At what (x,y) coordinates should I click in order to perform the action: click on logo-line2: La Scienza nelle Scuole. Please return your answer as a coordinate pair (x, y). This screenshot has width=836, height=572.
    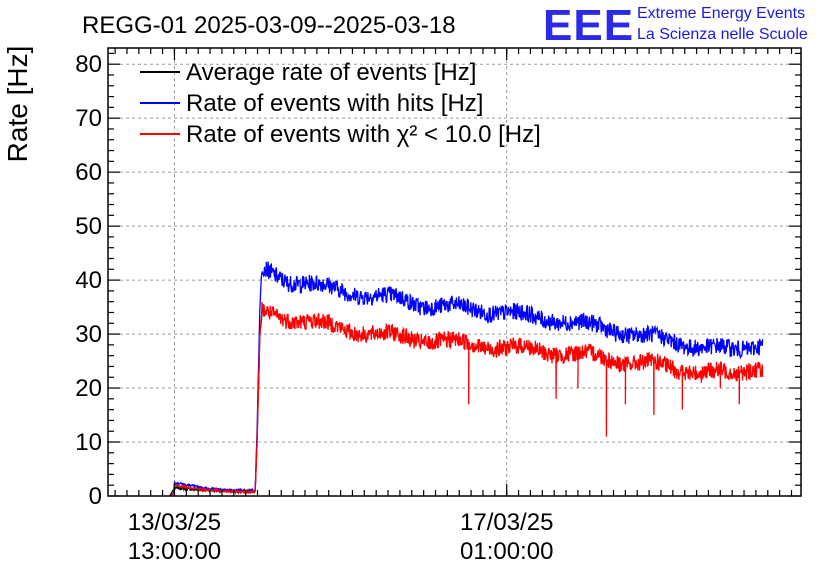
    Looking at the image, I should click on (722, 34).